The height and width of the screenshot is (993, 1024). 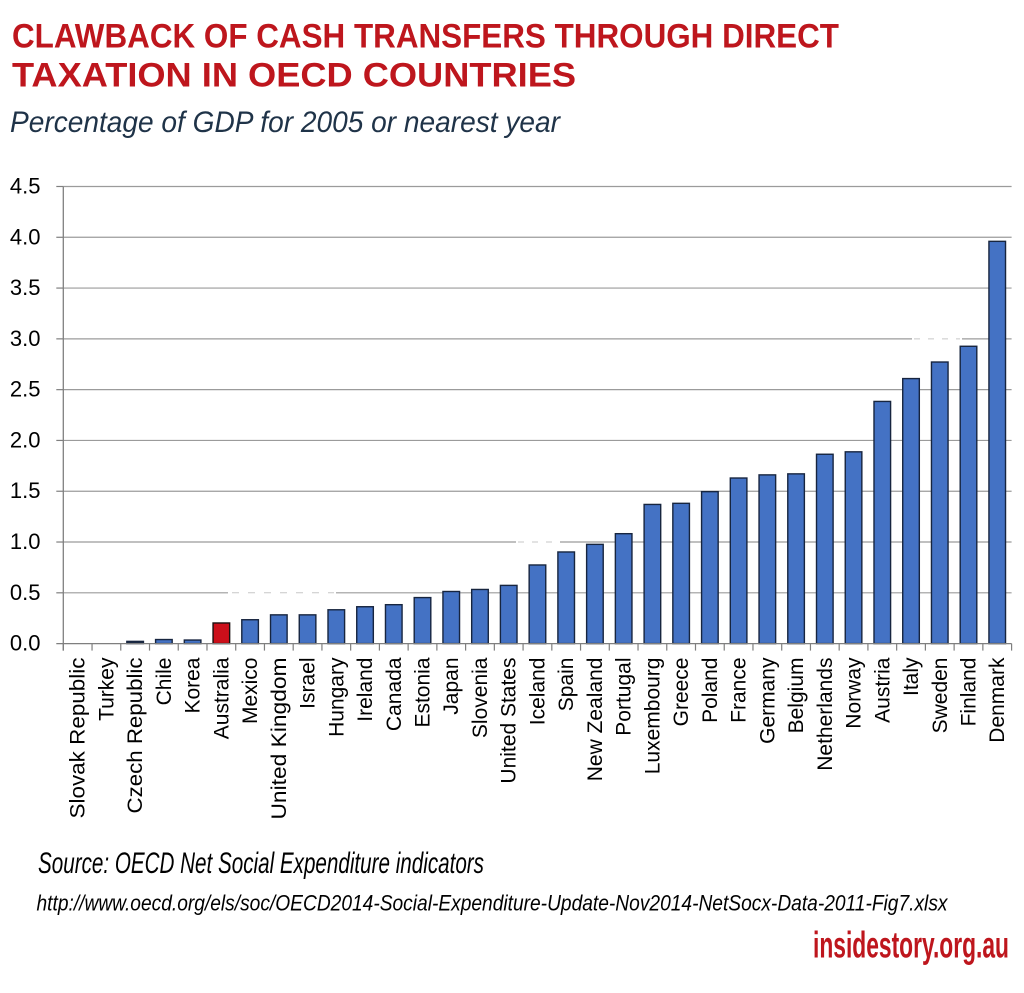 I want to click on svg-text: Poland, so click(x=710, y=690).